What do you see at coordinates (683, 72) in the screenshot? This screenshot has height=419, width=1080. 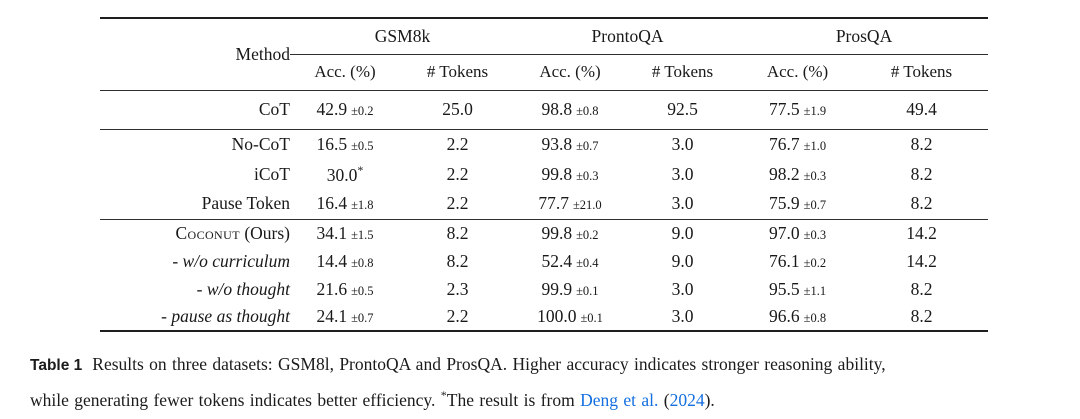 I see `subheader-tokens-prontoqa: # Tokens` at bounding box center [683, 72].